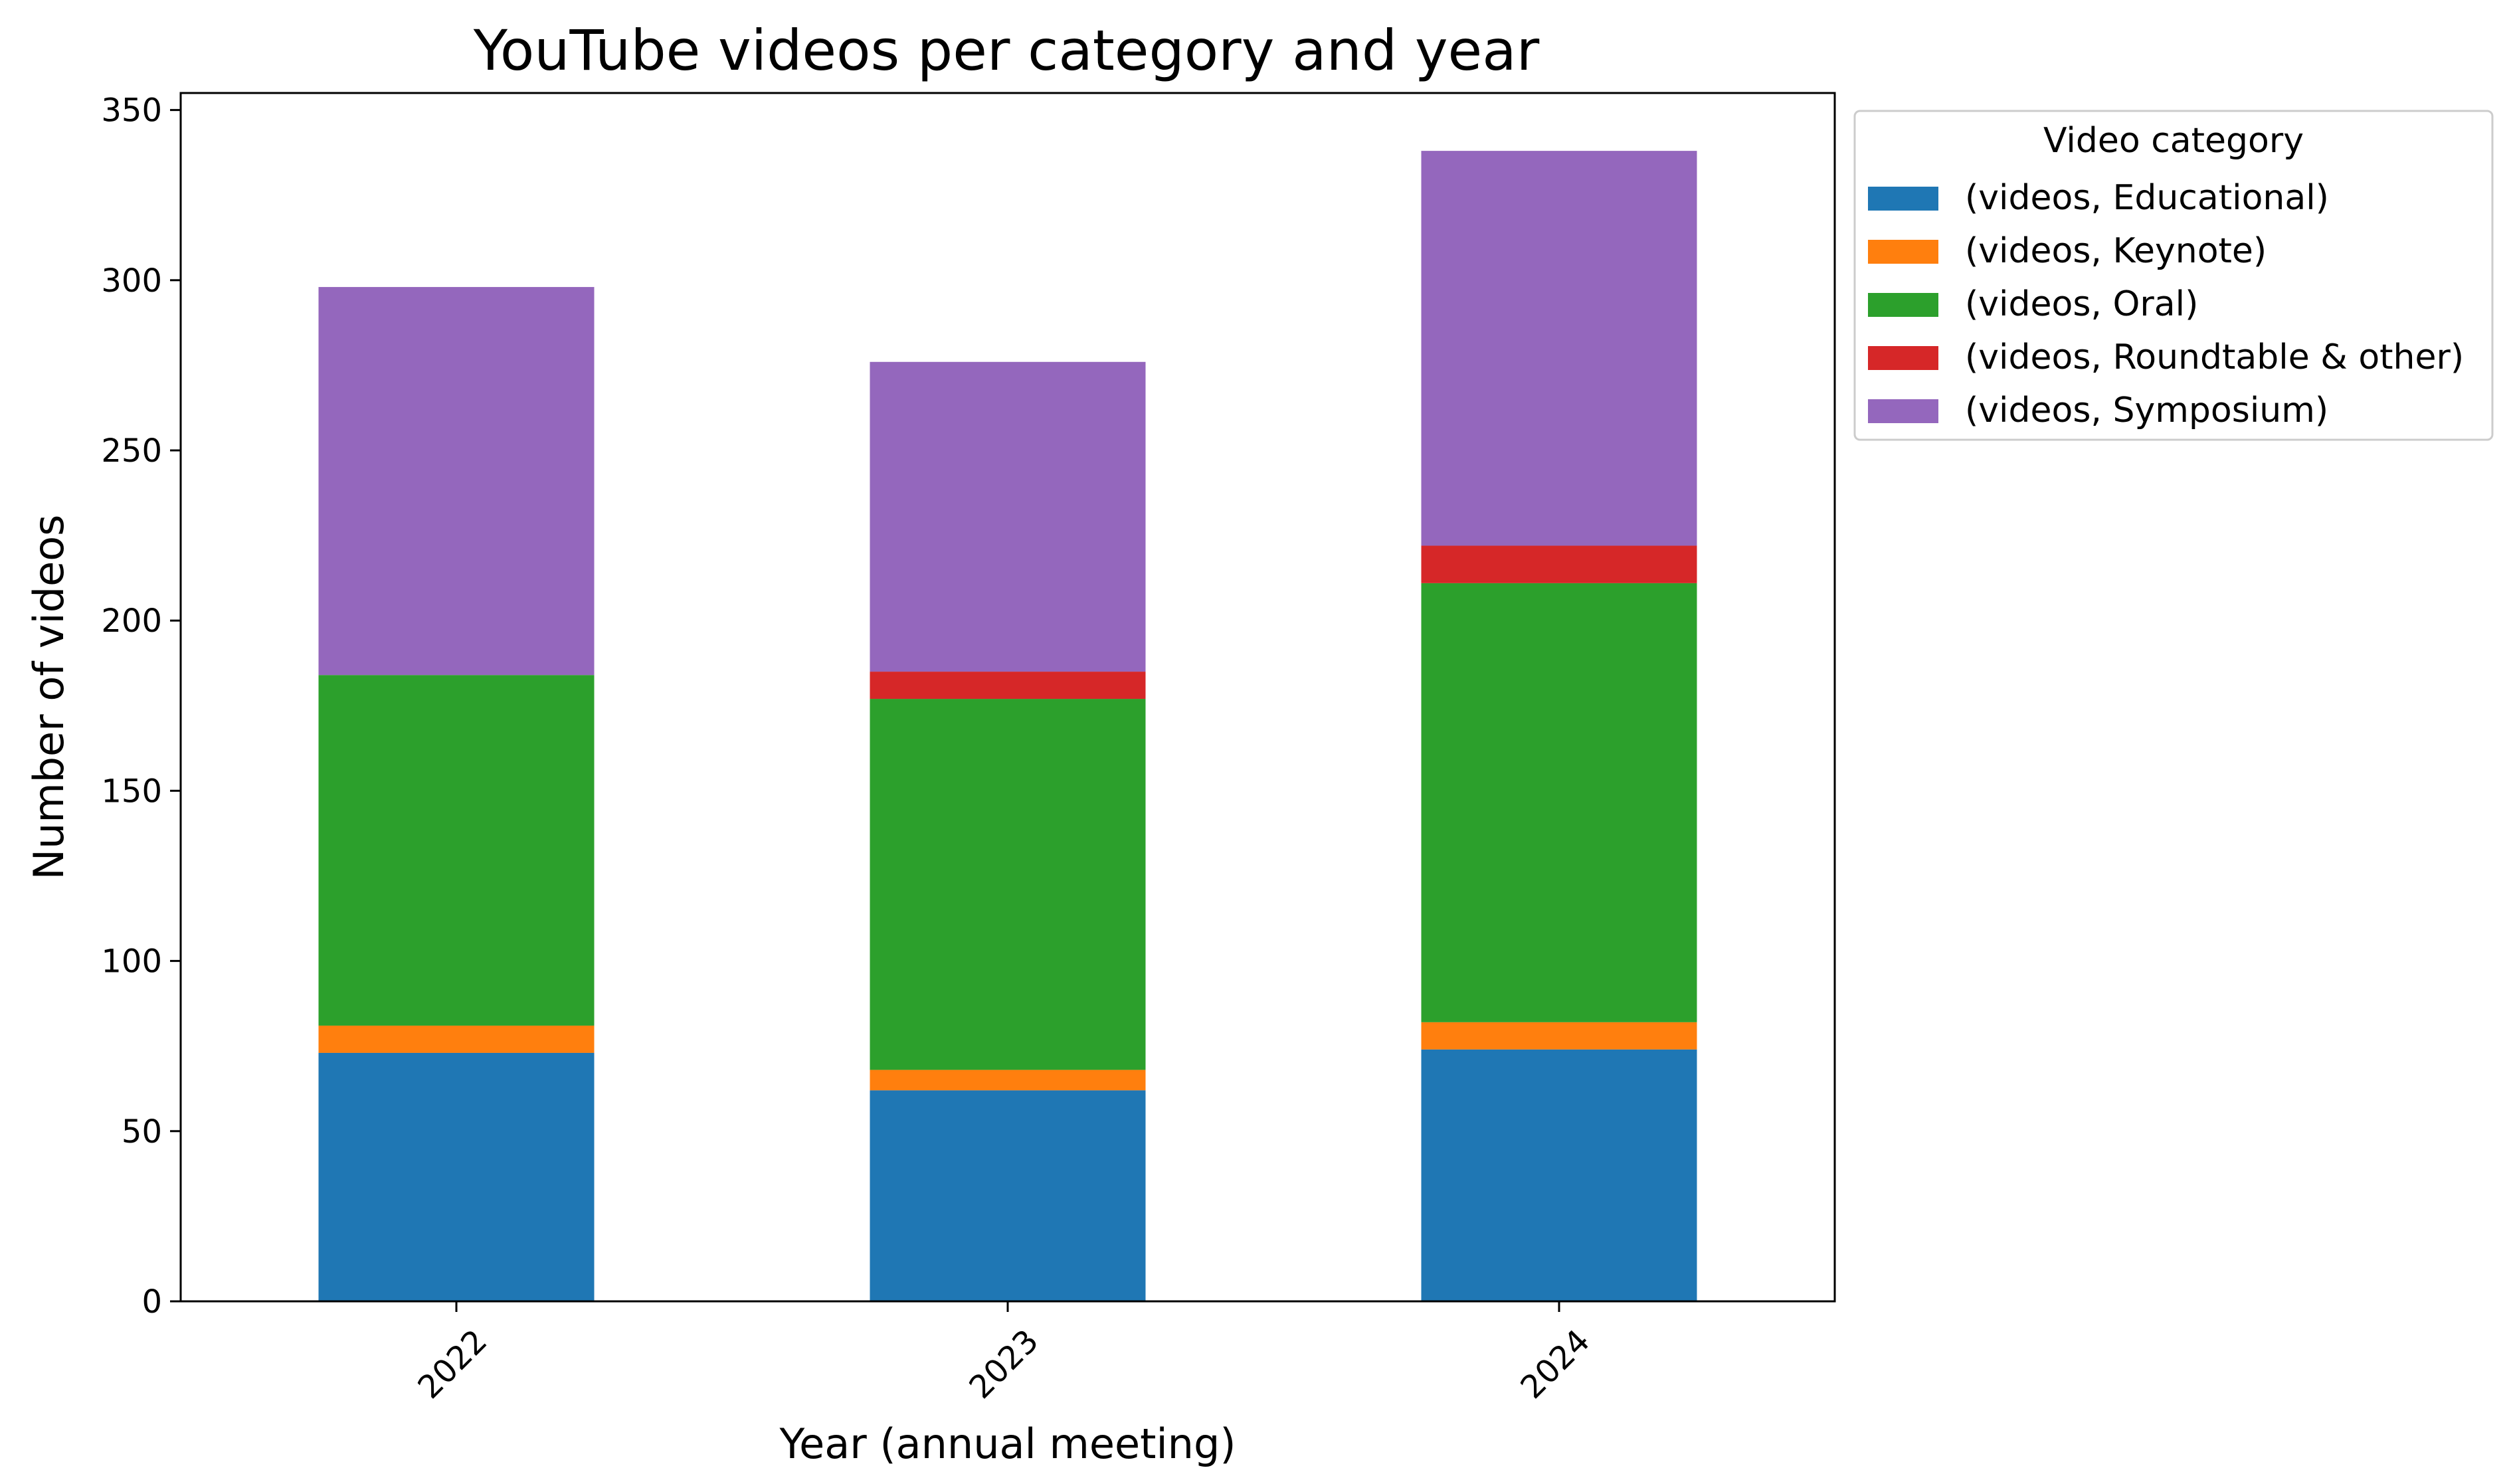 The image size is (2511, 1484). What do you see at coordinates (131, 792) in the screenshot?
I see `y-tick-label: 150` at bounding box center [131, 792].